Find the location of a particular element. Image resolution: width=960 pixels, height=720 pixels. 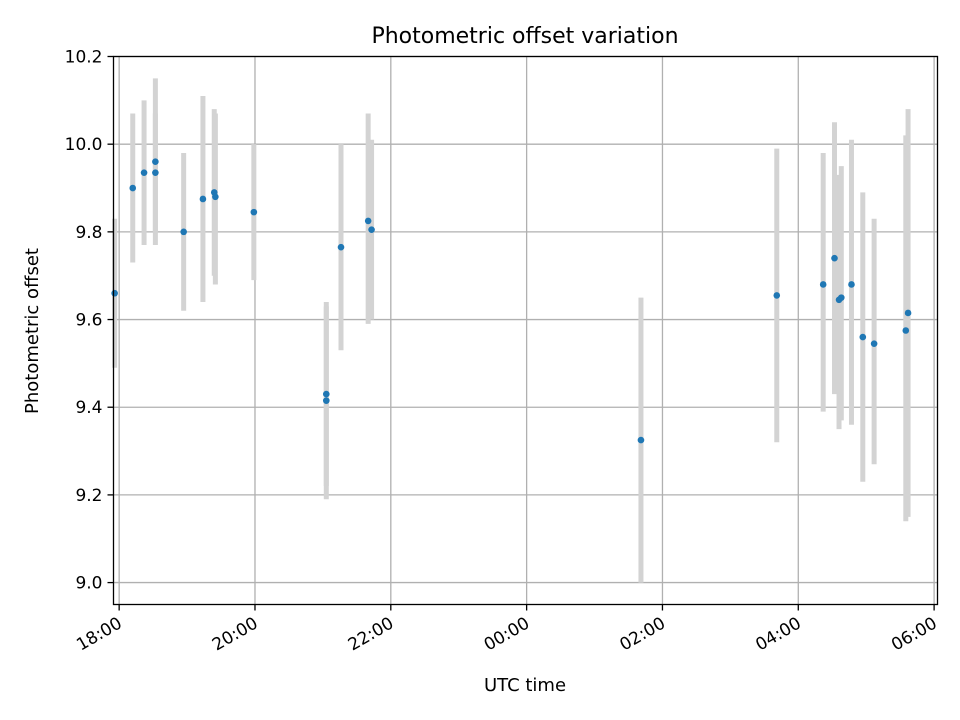

y-tick-label: 10.2 is located at coordinates (84, 58).